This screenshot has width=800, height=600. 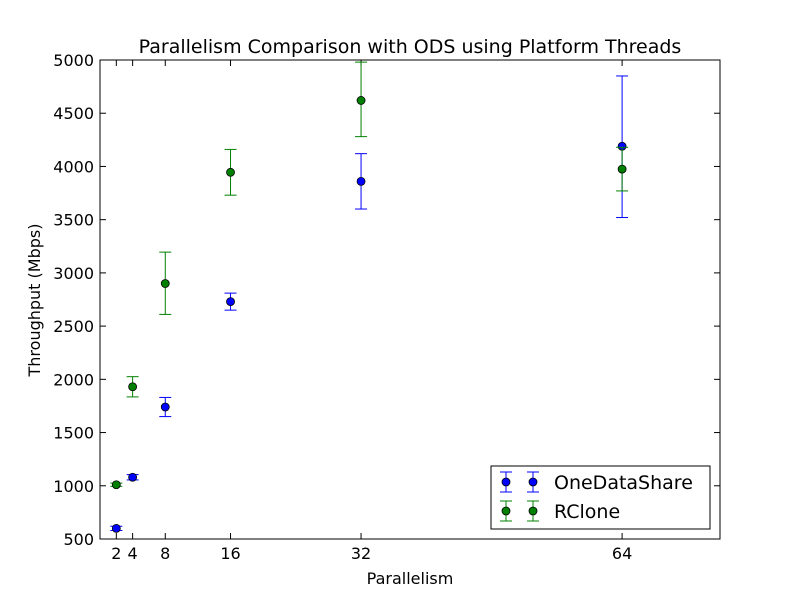 What do you see at coordinates (73, 220) in the screenshot?
I see `y-tick-label: 3500` at bounding box center [73, 220].